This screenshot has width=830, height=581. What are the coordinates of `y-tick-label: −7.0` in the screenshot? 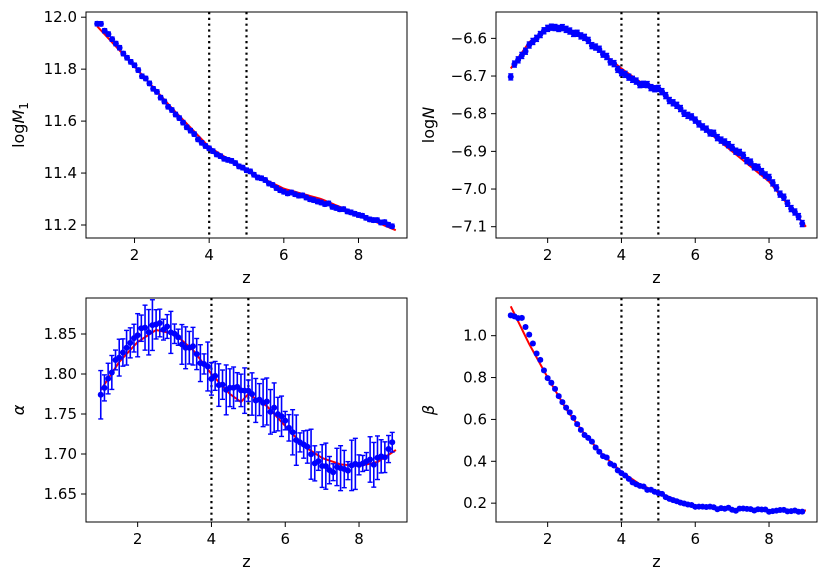 It's located at (469, 189).